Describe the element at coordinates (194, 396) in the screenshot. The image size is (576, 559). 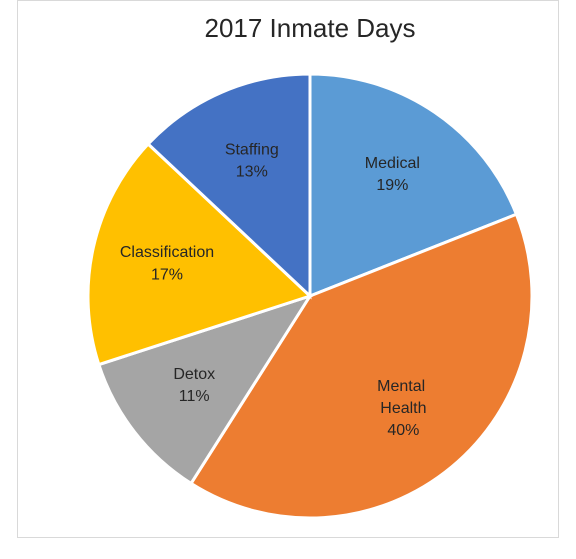
I see `value-label: 11%` at that location.